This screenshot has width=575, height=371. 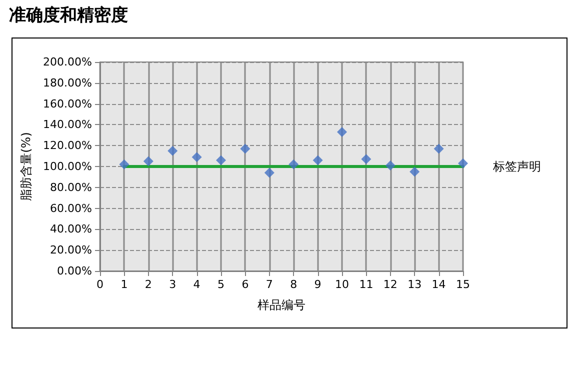 I want to click on x-tick-label: 1, so click(x=124, y=284).